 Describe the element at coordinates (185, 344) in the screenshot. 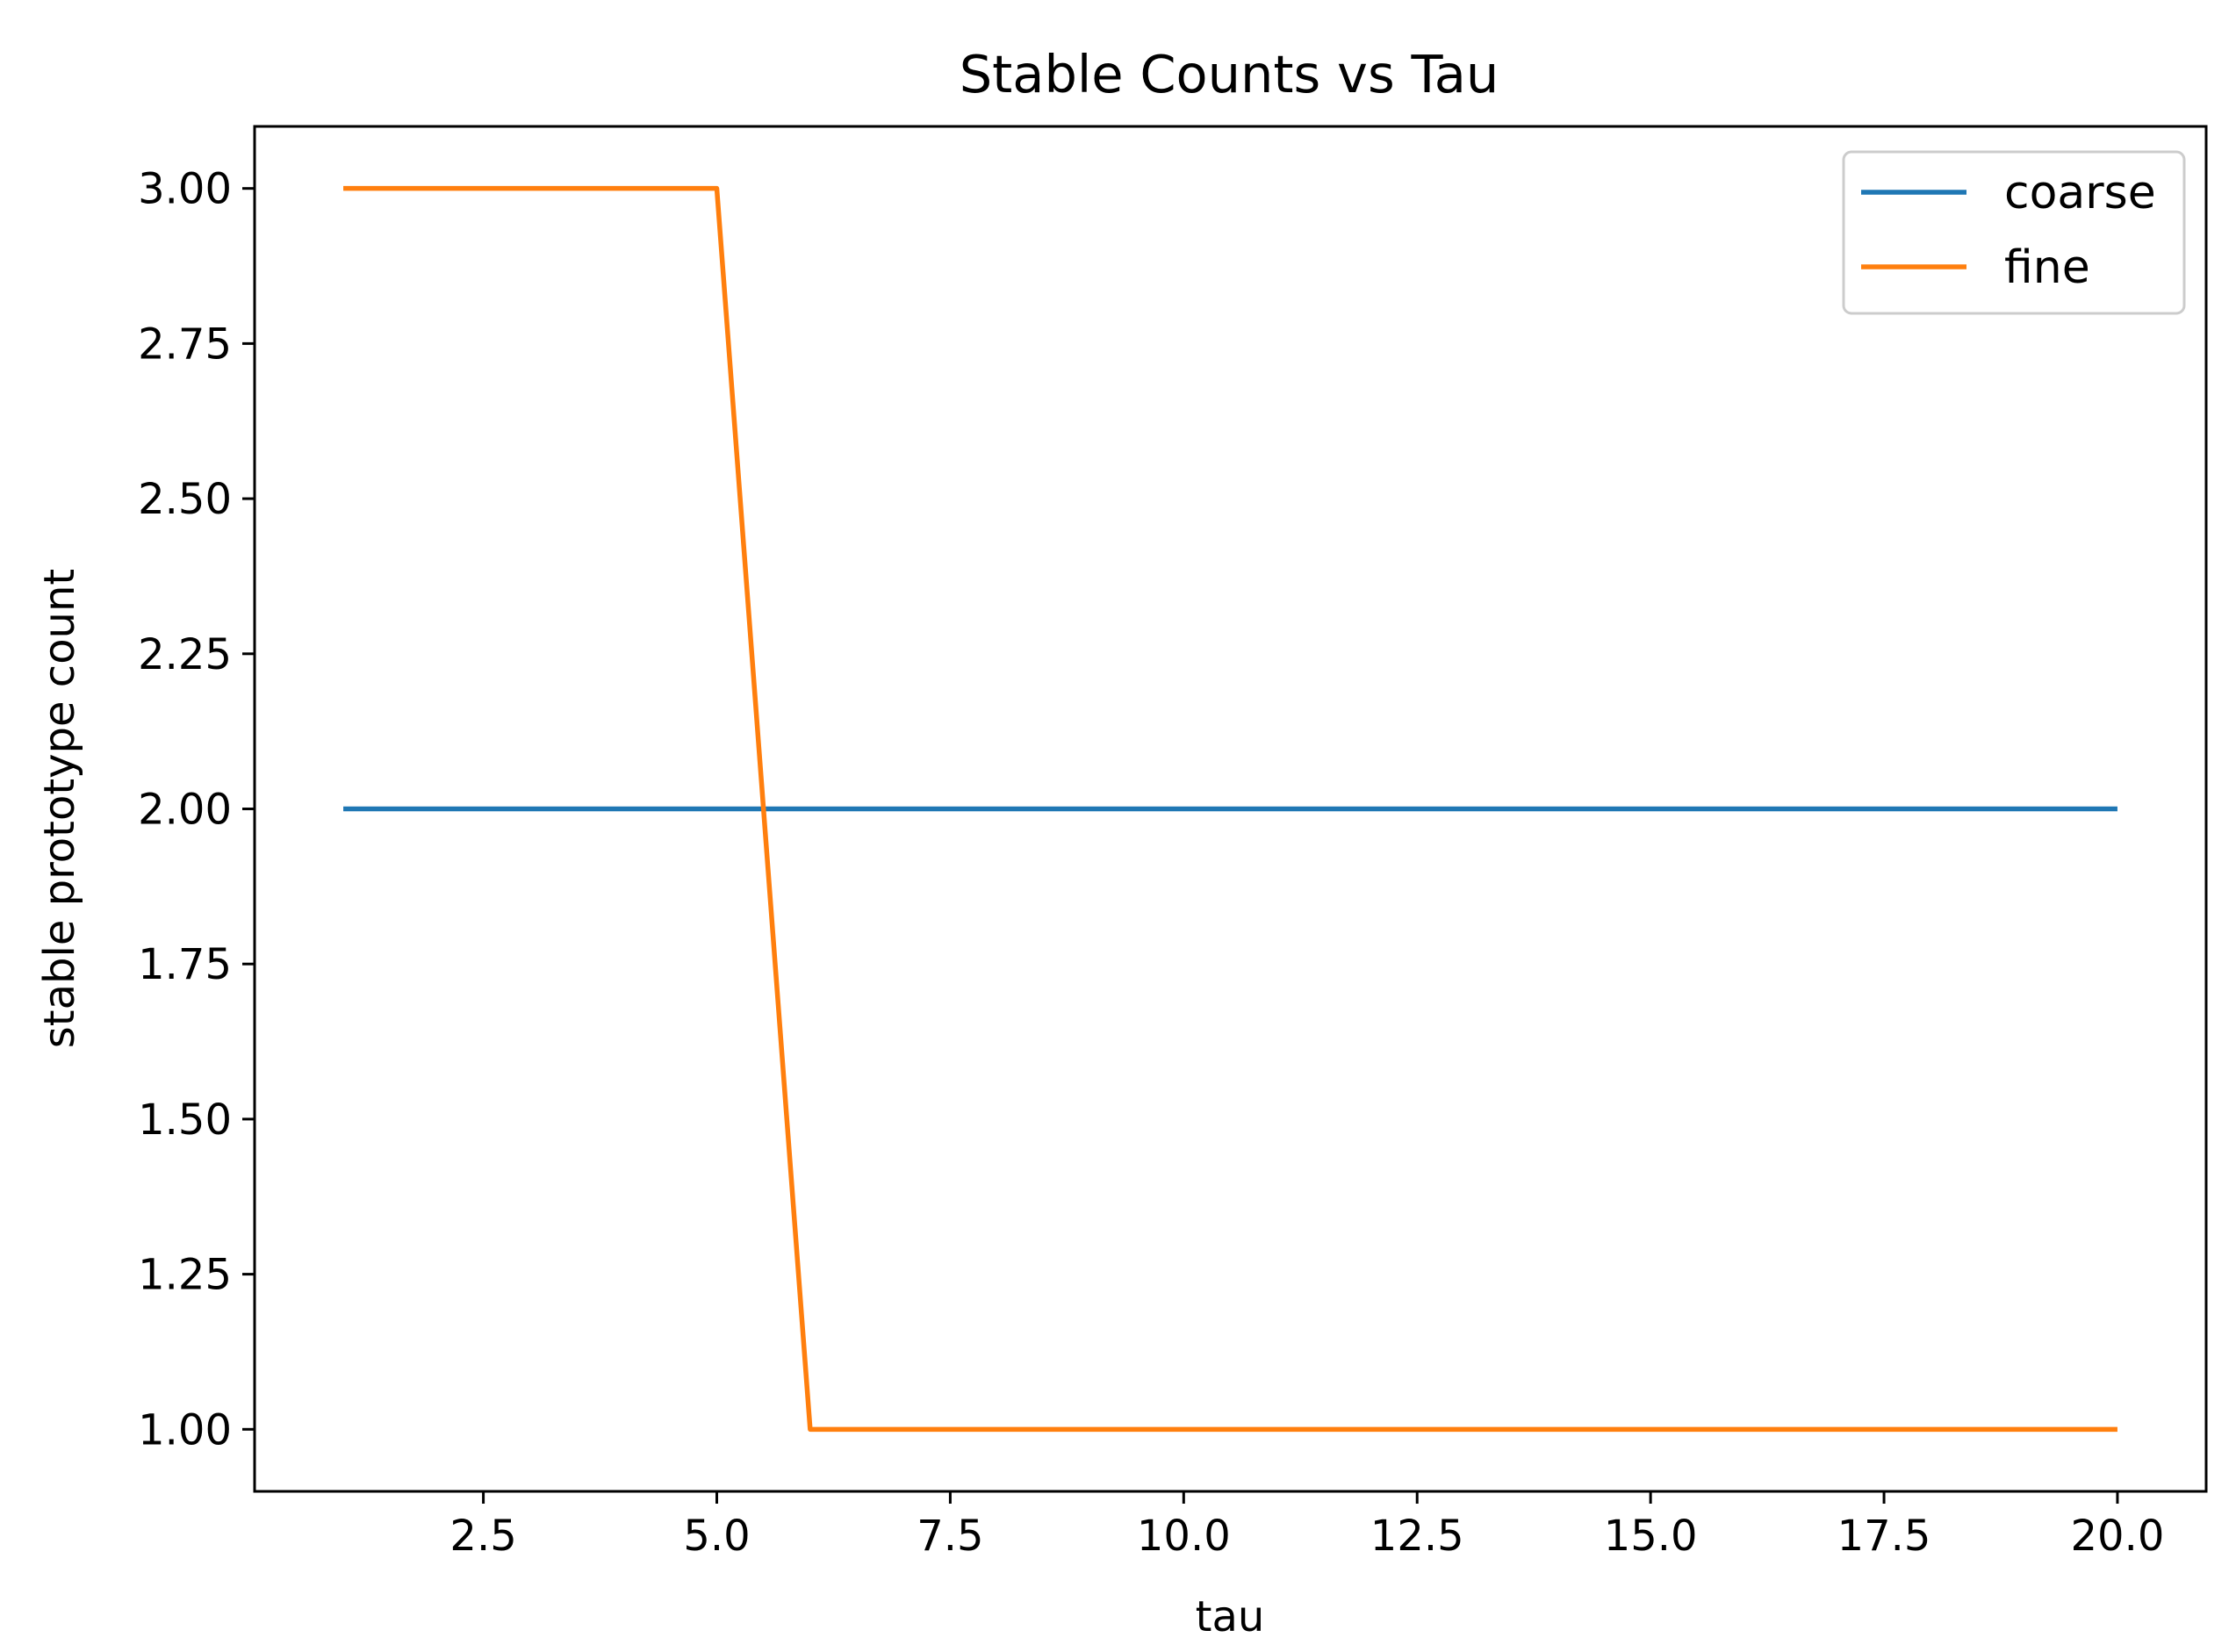

I see `y-tick-label: 2.75` at that location.